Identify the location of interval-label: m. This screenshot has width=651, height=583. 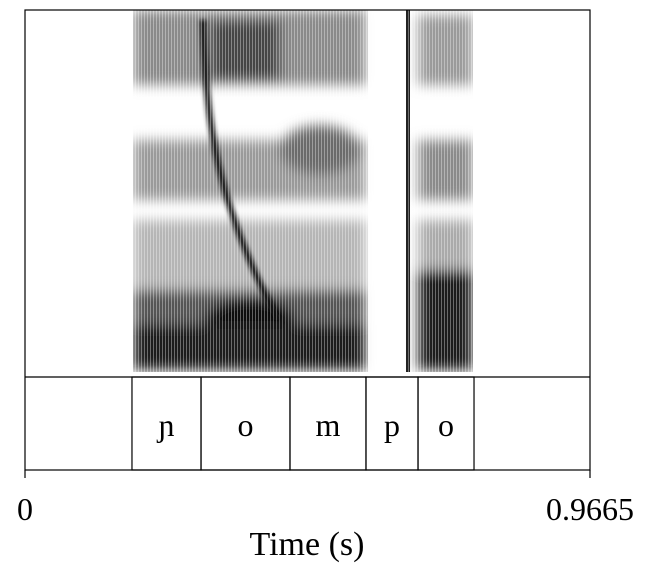
(328, 425).